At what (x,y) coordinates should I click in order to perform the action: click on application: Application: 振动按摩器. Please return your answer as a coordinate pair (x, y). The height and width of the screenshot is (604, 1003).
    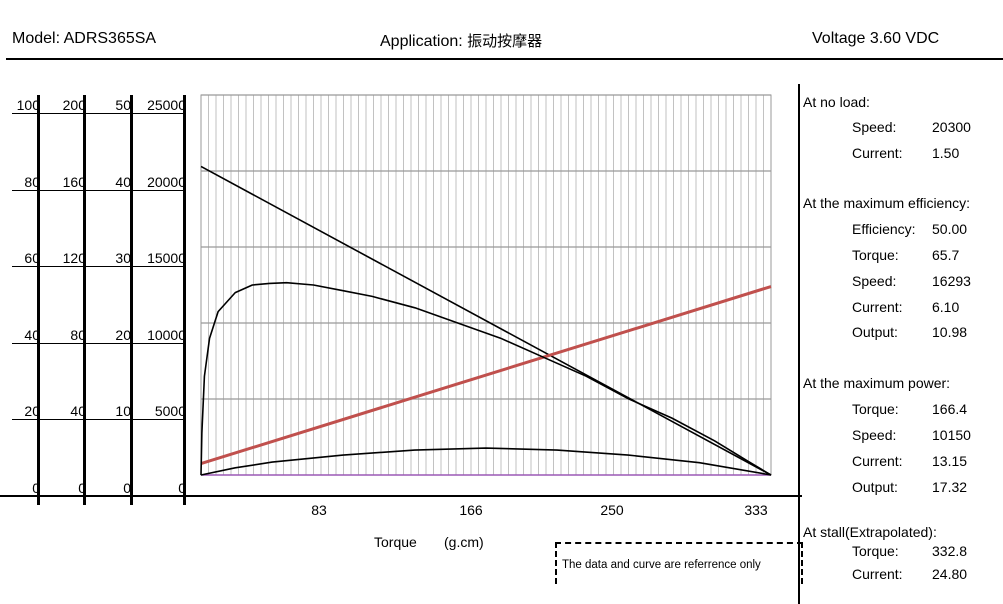
    Looking at the image, I should click on (461, 40).